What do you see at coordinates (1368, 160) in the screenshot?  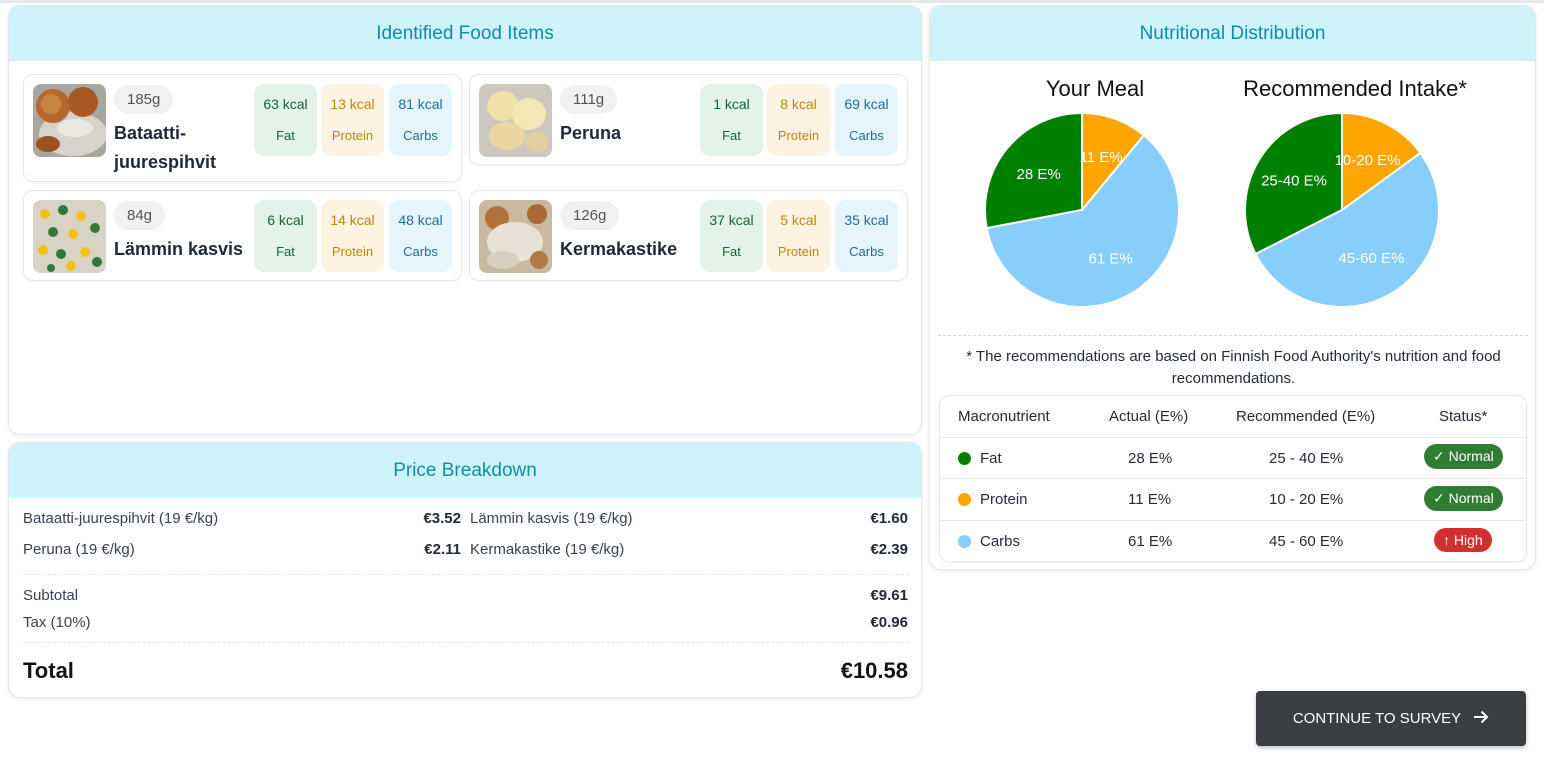 I see `pie-slice-label: 10-20 E%` at bounding box center [1368, 160].